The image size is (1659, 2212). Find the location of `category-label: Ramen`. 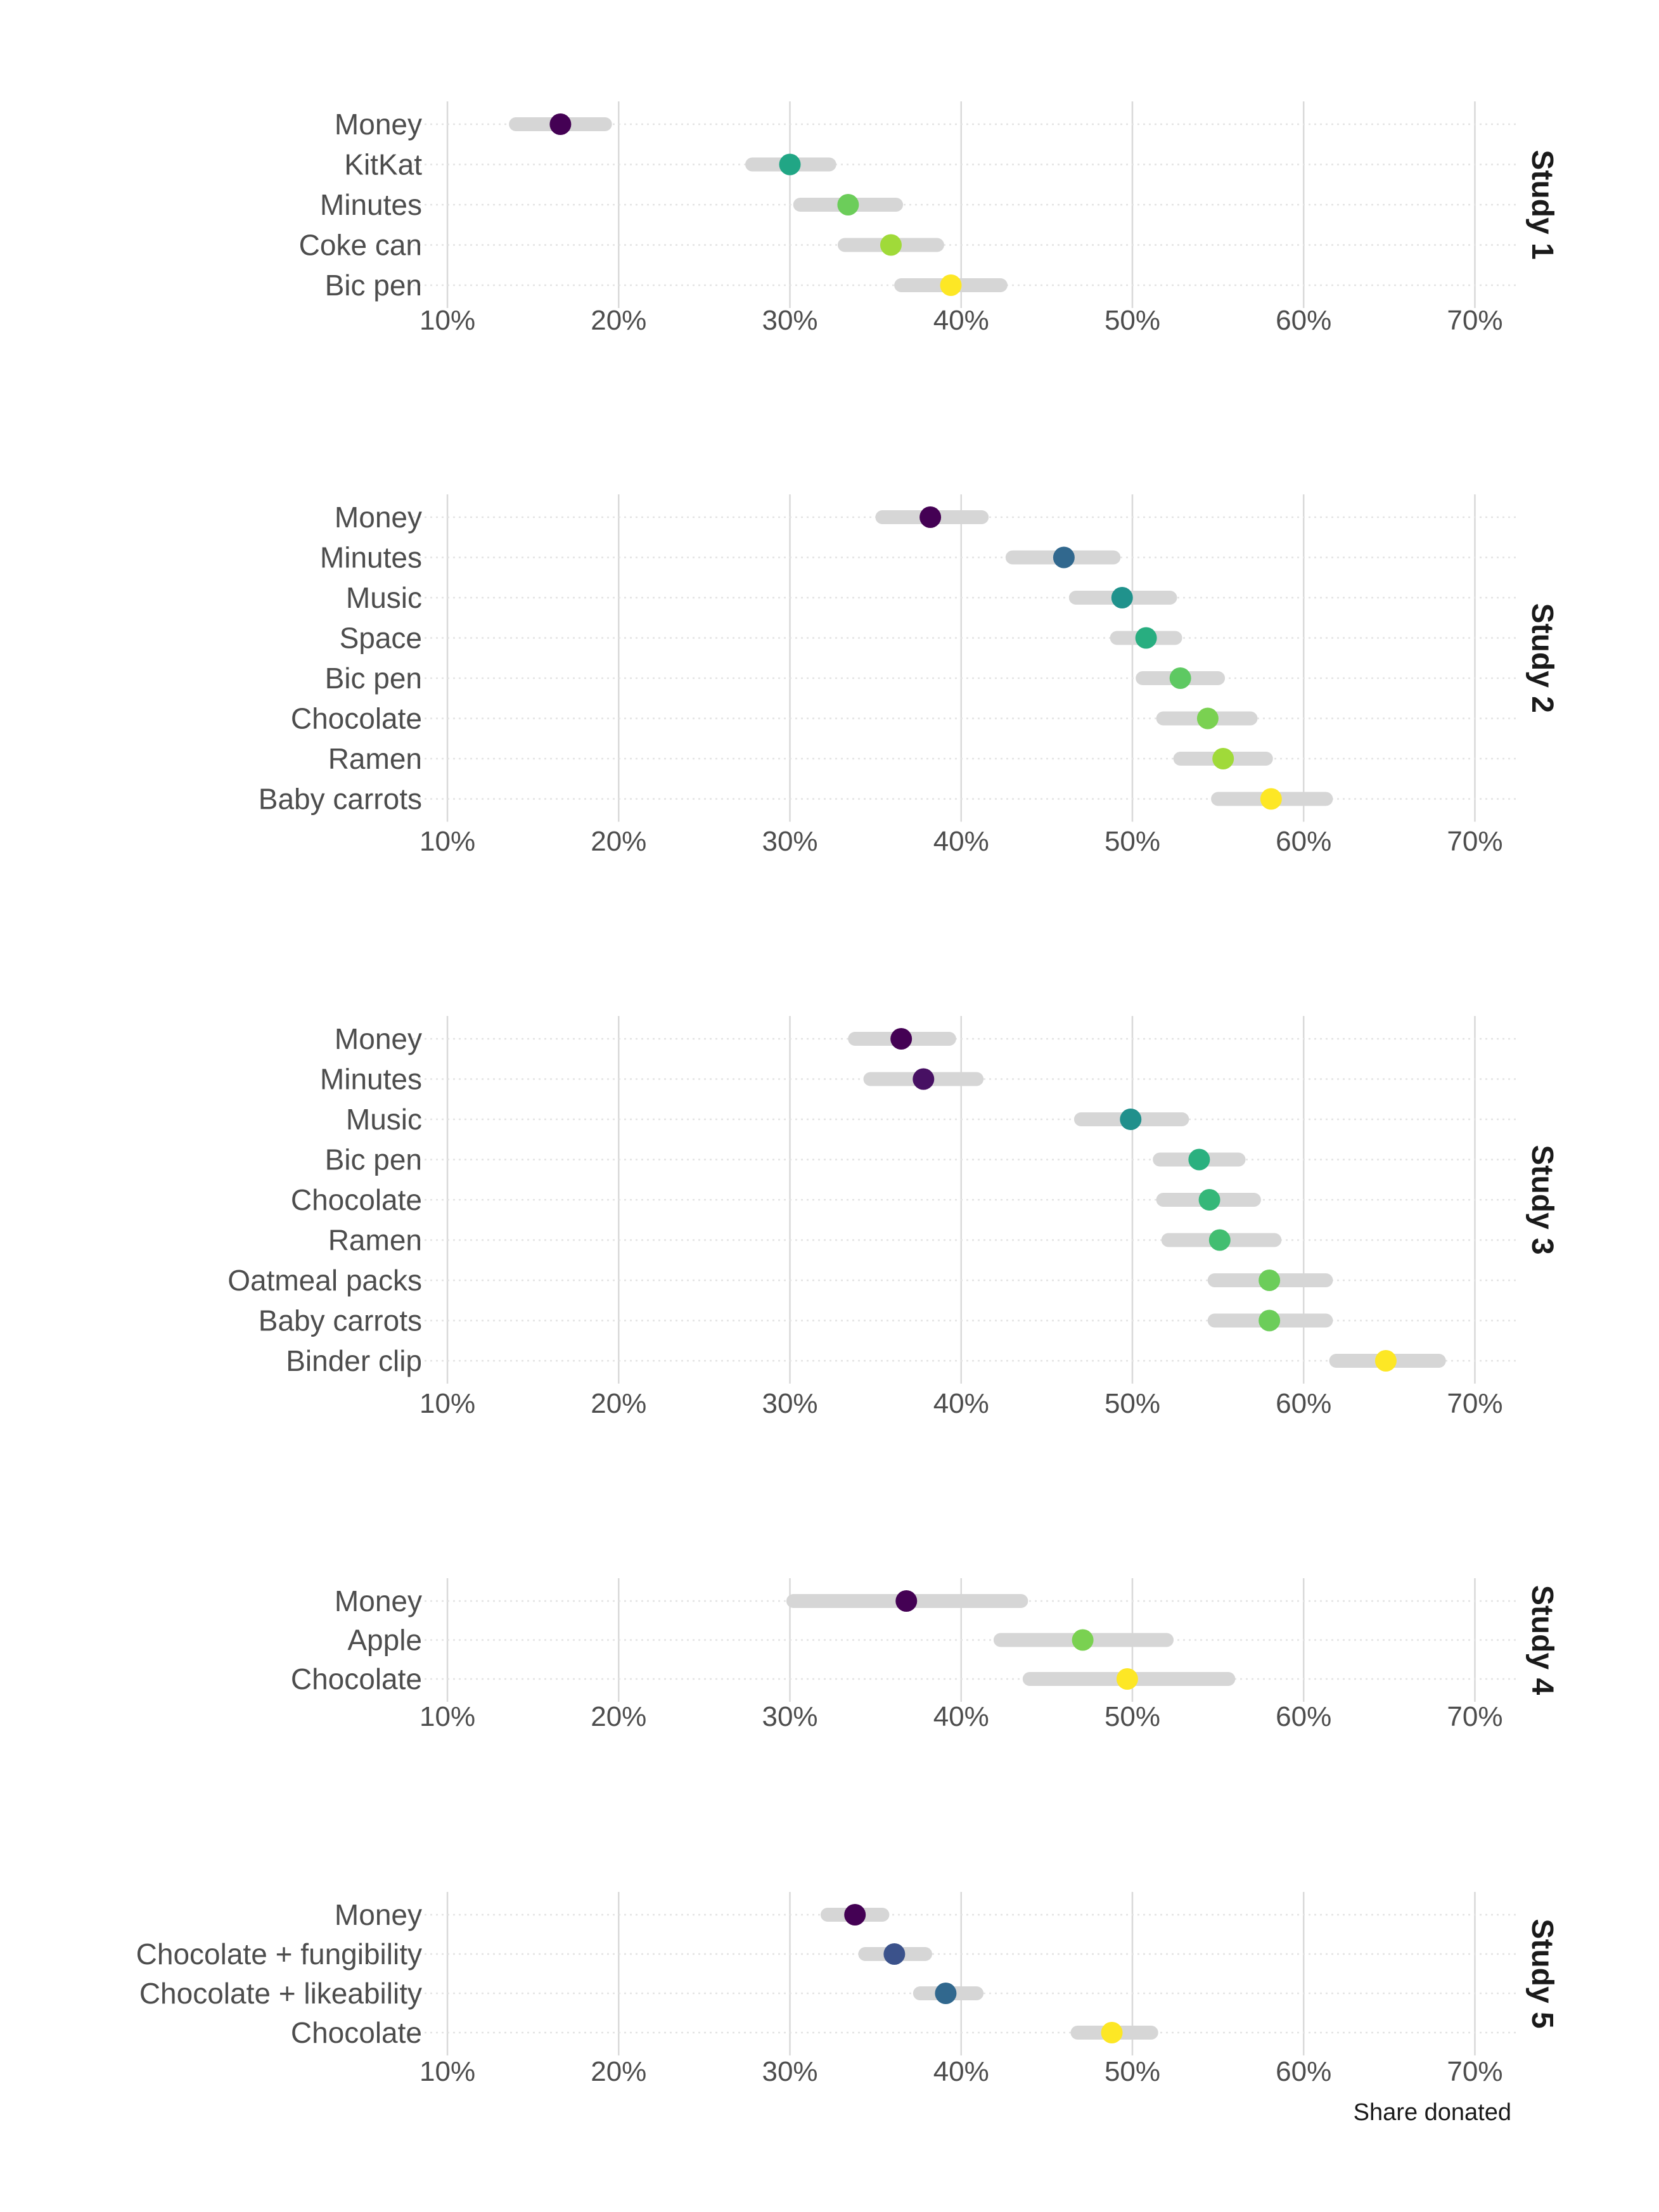

category-label: Ramen is located at coordinates (375, 1241).